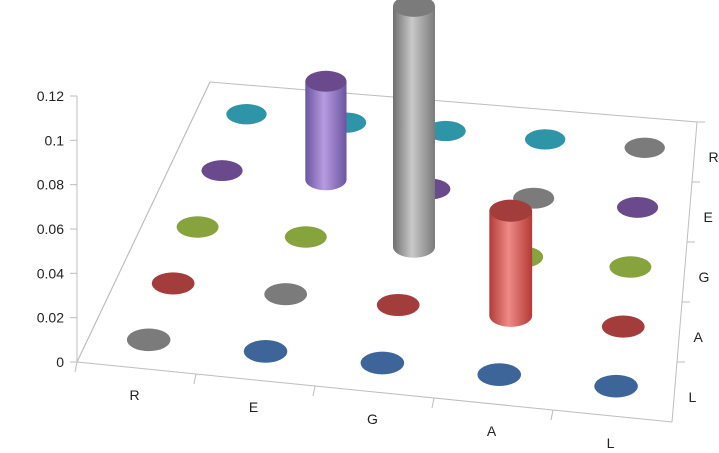  Describe the element at coordinates (611, 441) in the screenshot. I see `x-axis-tick-label: L` at that location.